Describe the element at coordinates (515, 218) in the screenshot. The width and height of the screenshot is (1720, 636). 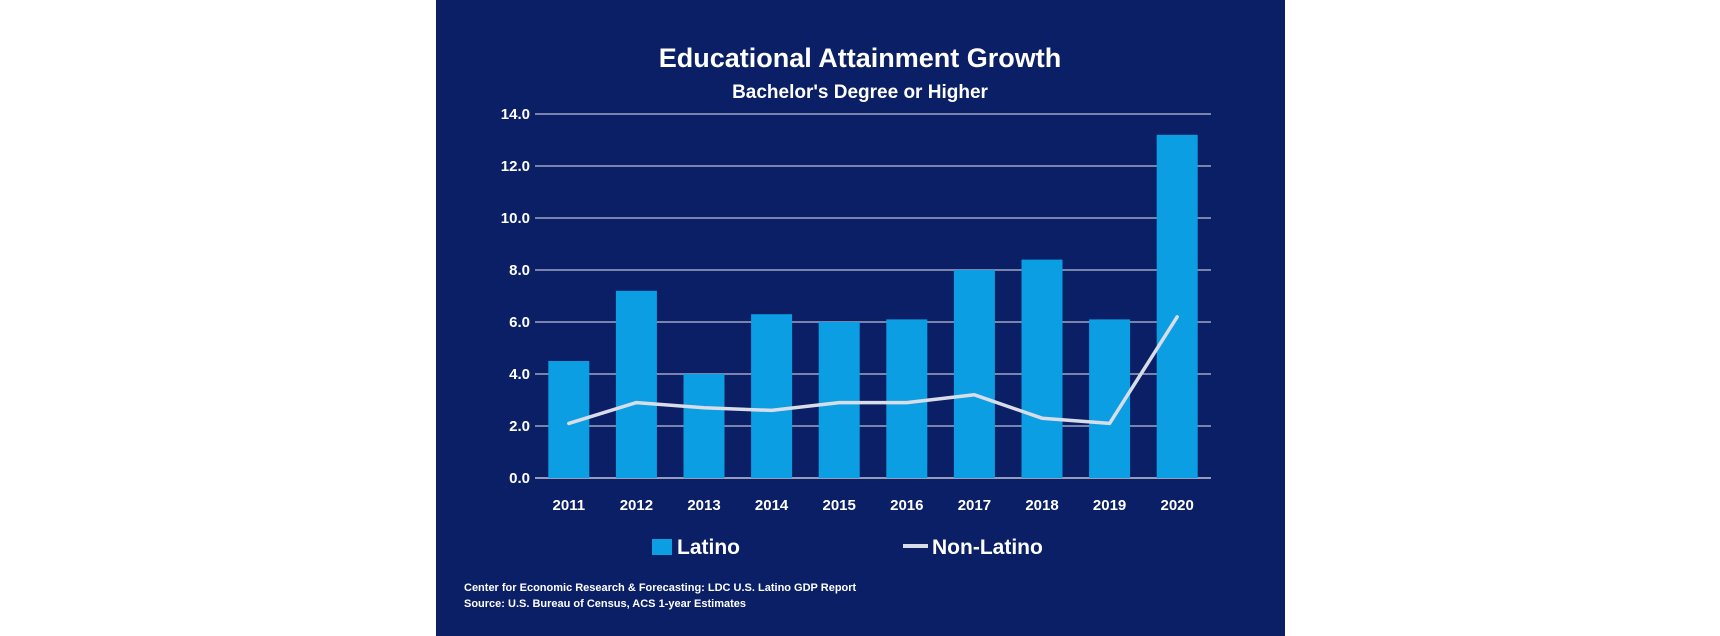
I see `y-tick-label: 10.0` at that location.